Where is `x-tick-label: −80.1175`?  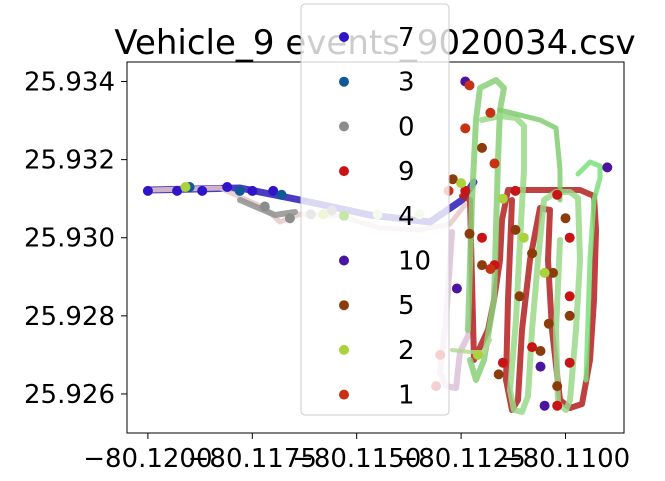
x-tick-label: −80.1175 is located at coordinates (252, 459).